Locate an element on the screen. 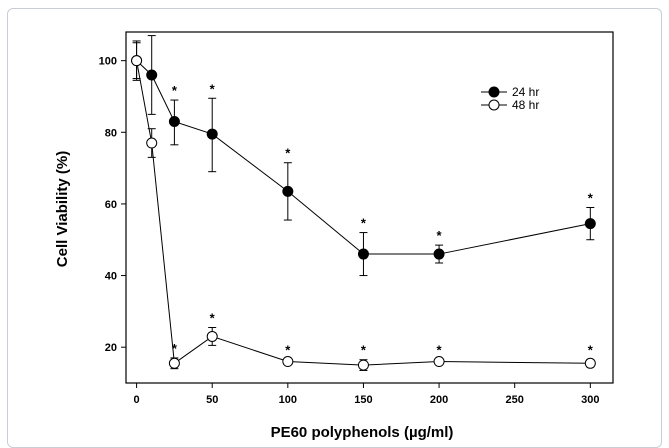 This screenshot has height=448, width=669. x-tick-label: 300 is located at coordinates (590, 400).